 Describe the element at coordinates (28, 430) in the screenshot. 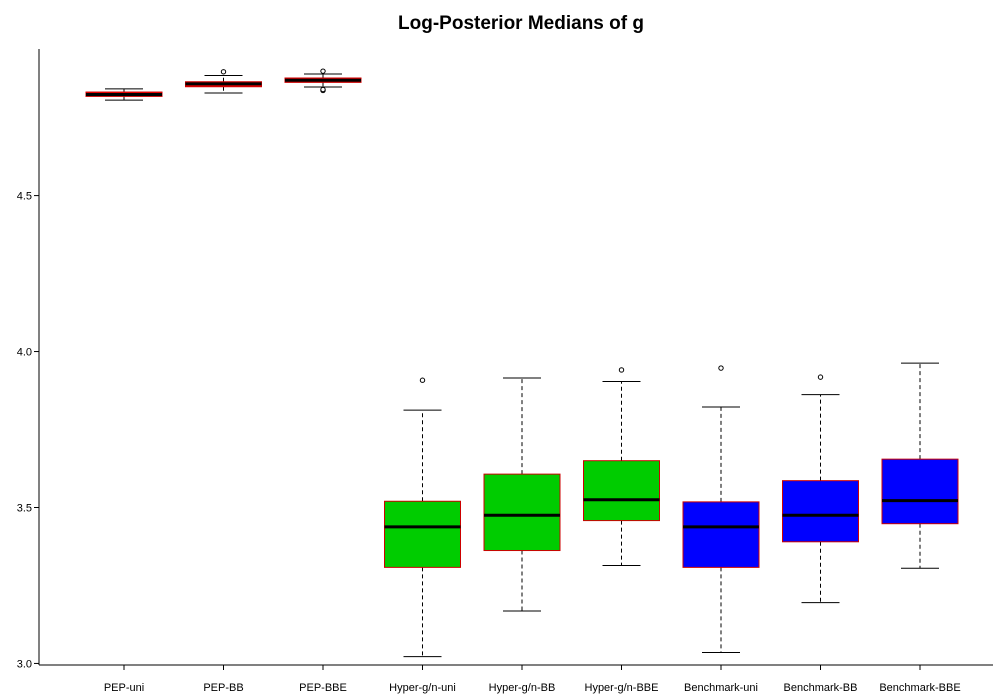

I see `y-ticks: 3.0 3.5 4.0 4.5` at that location.